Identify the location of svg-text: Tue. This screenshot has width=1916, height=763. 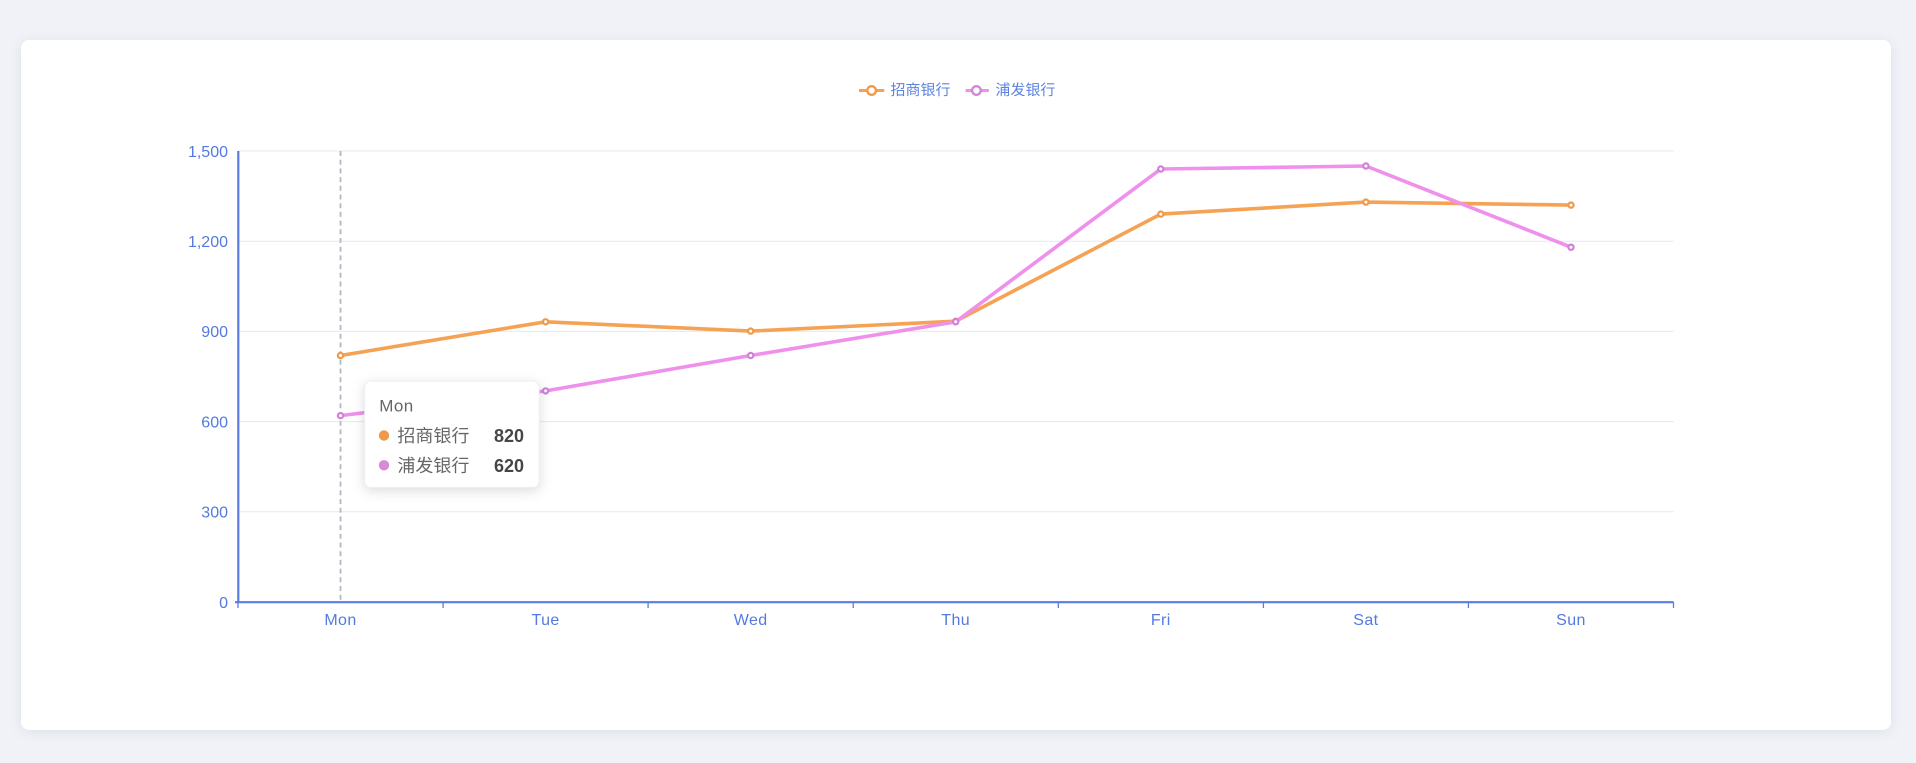
(546, 620).